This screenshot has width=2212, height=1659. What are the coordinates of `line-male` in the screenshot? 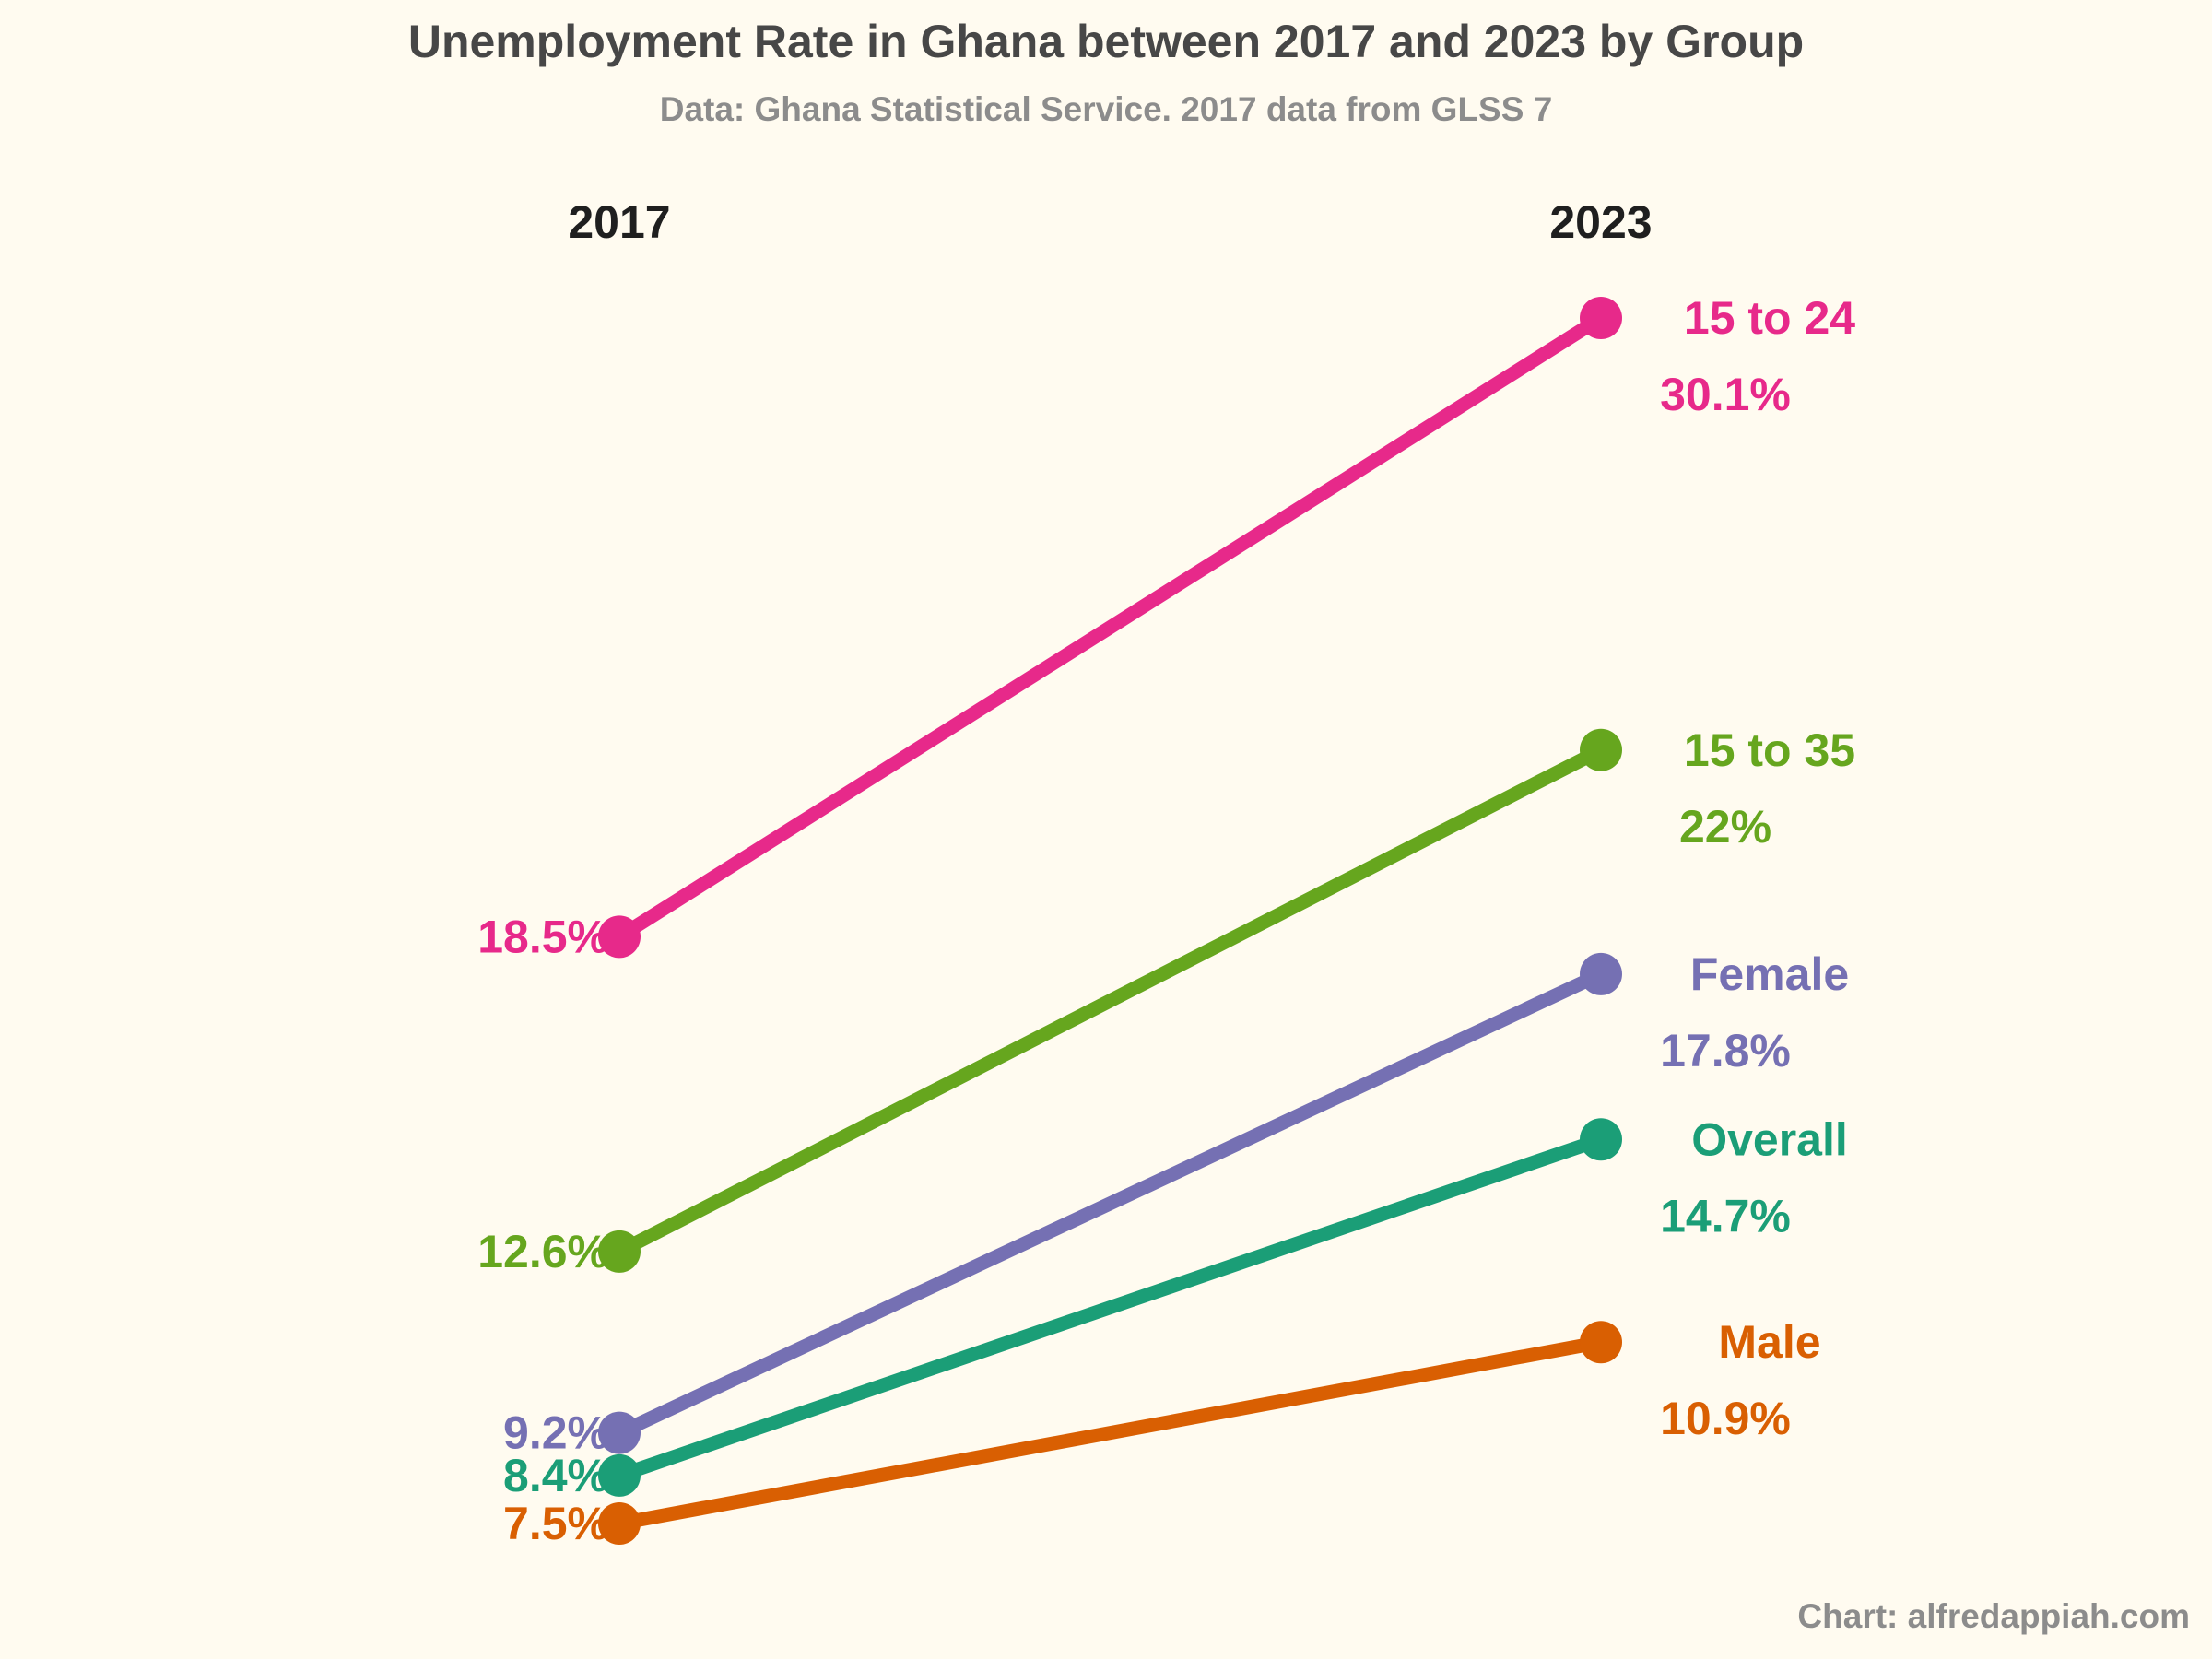 It's located at (1110, 1433).